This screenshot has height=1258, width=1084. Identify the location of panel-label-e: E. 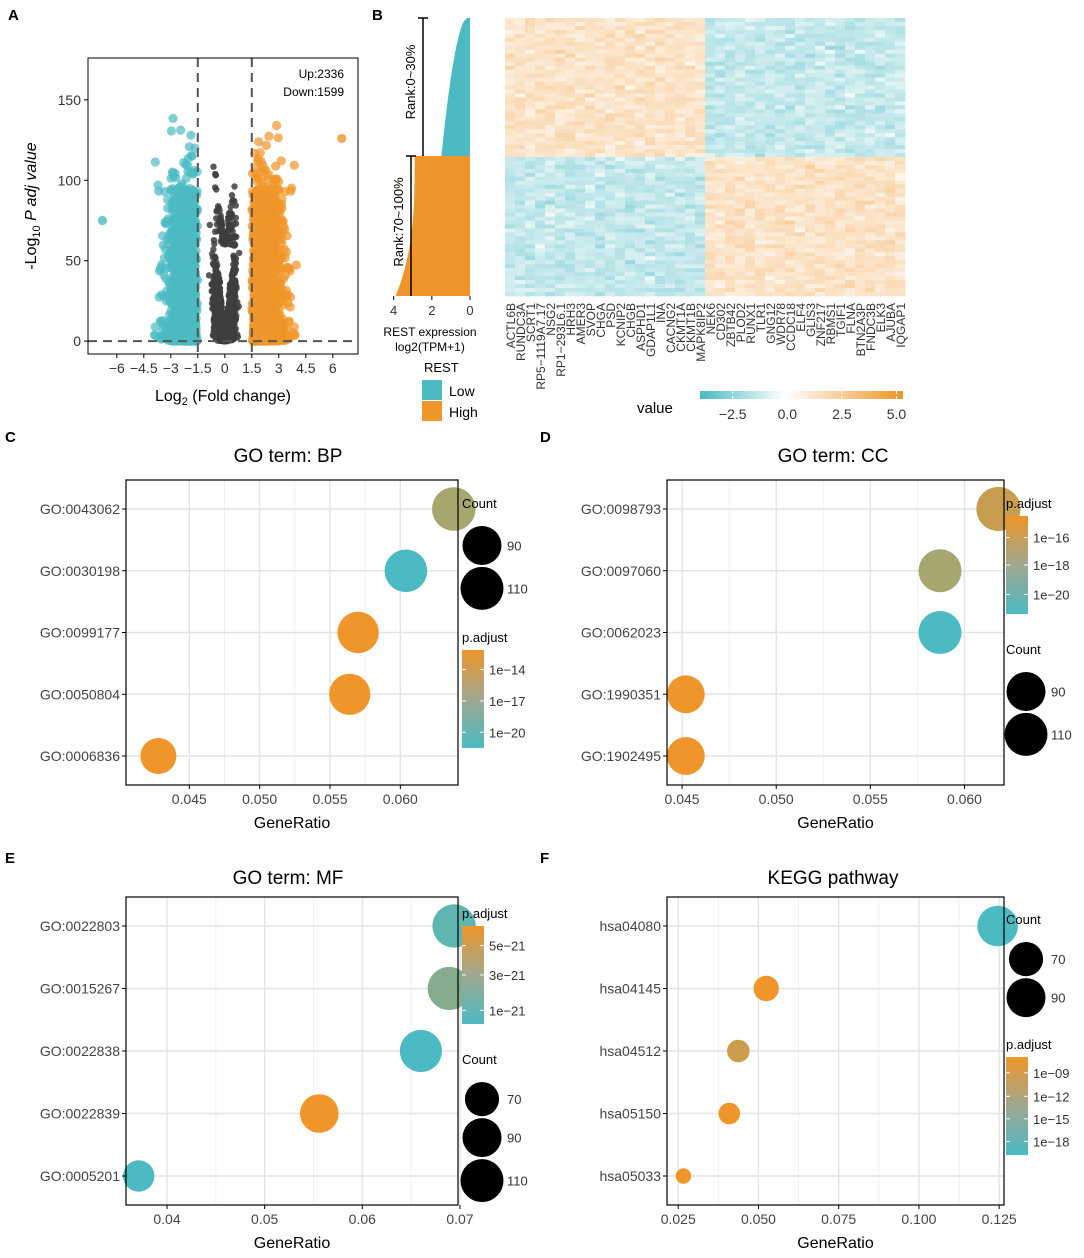
(10, 858).